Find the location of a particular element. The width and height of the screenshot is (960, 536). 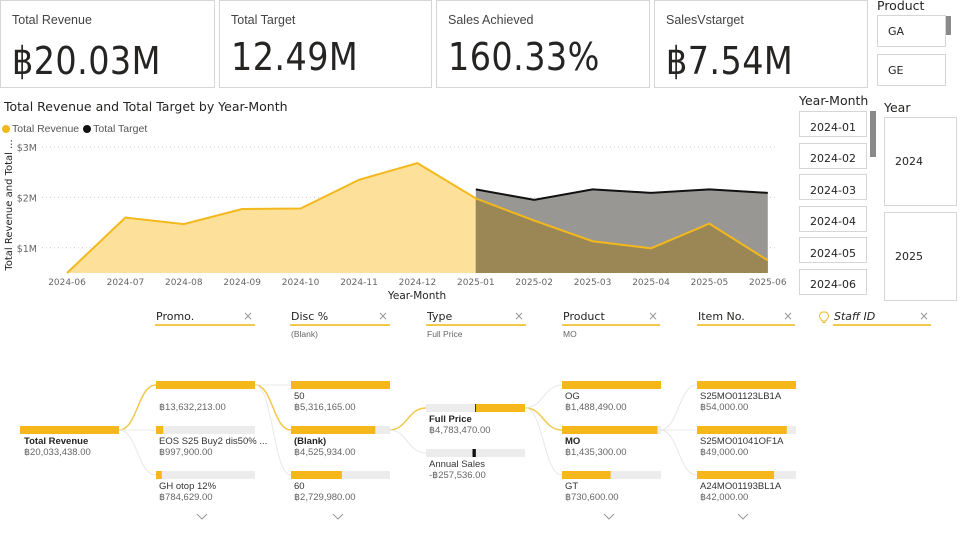

disc-node-name: (Blank) is located at coordinates (310, 441).